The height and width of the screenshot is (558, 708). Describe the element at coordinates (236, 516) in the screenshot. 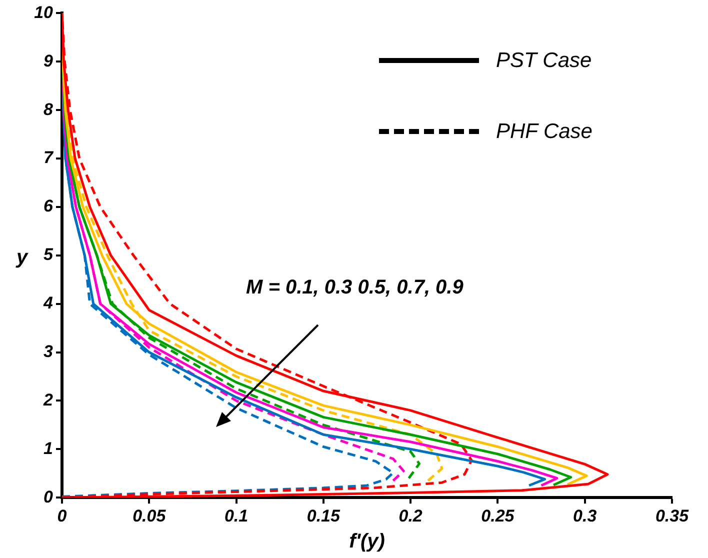

I see `x-tick-label: 0.1` at that location.